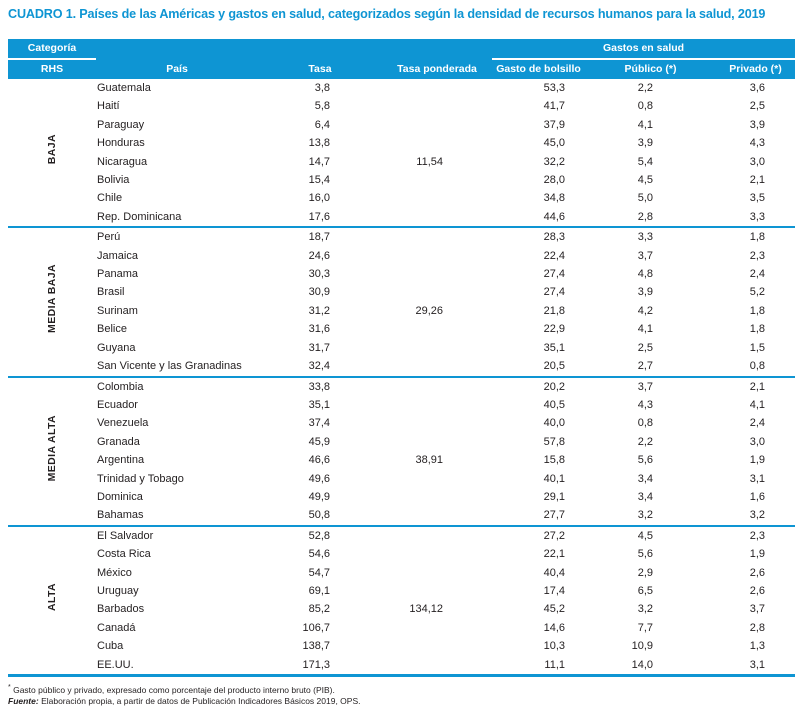  What do you see at coordinates (319, 292) in the screenshot?
I see `cell-rate: 30,9` at bounding box center [319, 292].